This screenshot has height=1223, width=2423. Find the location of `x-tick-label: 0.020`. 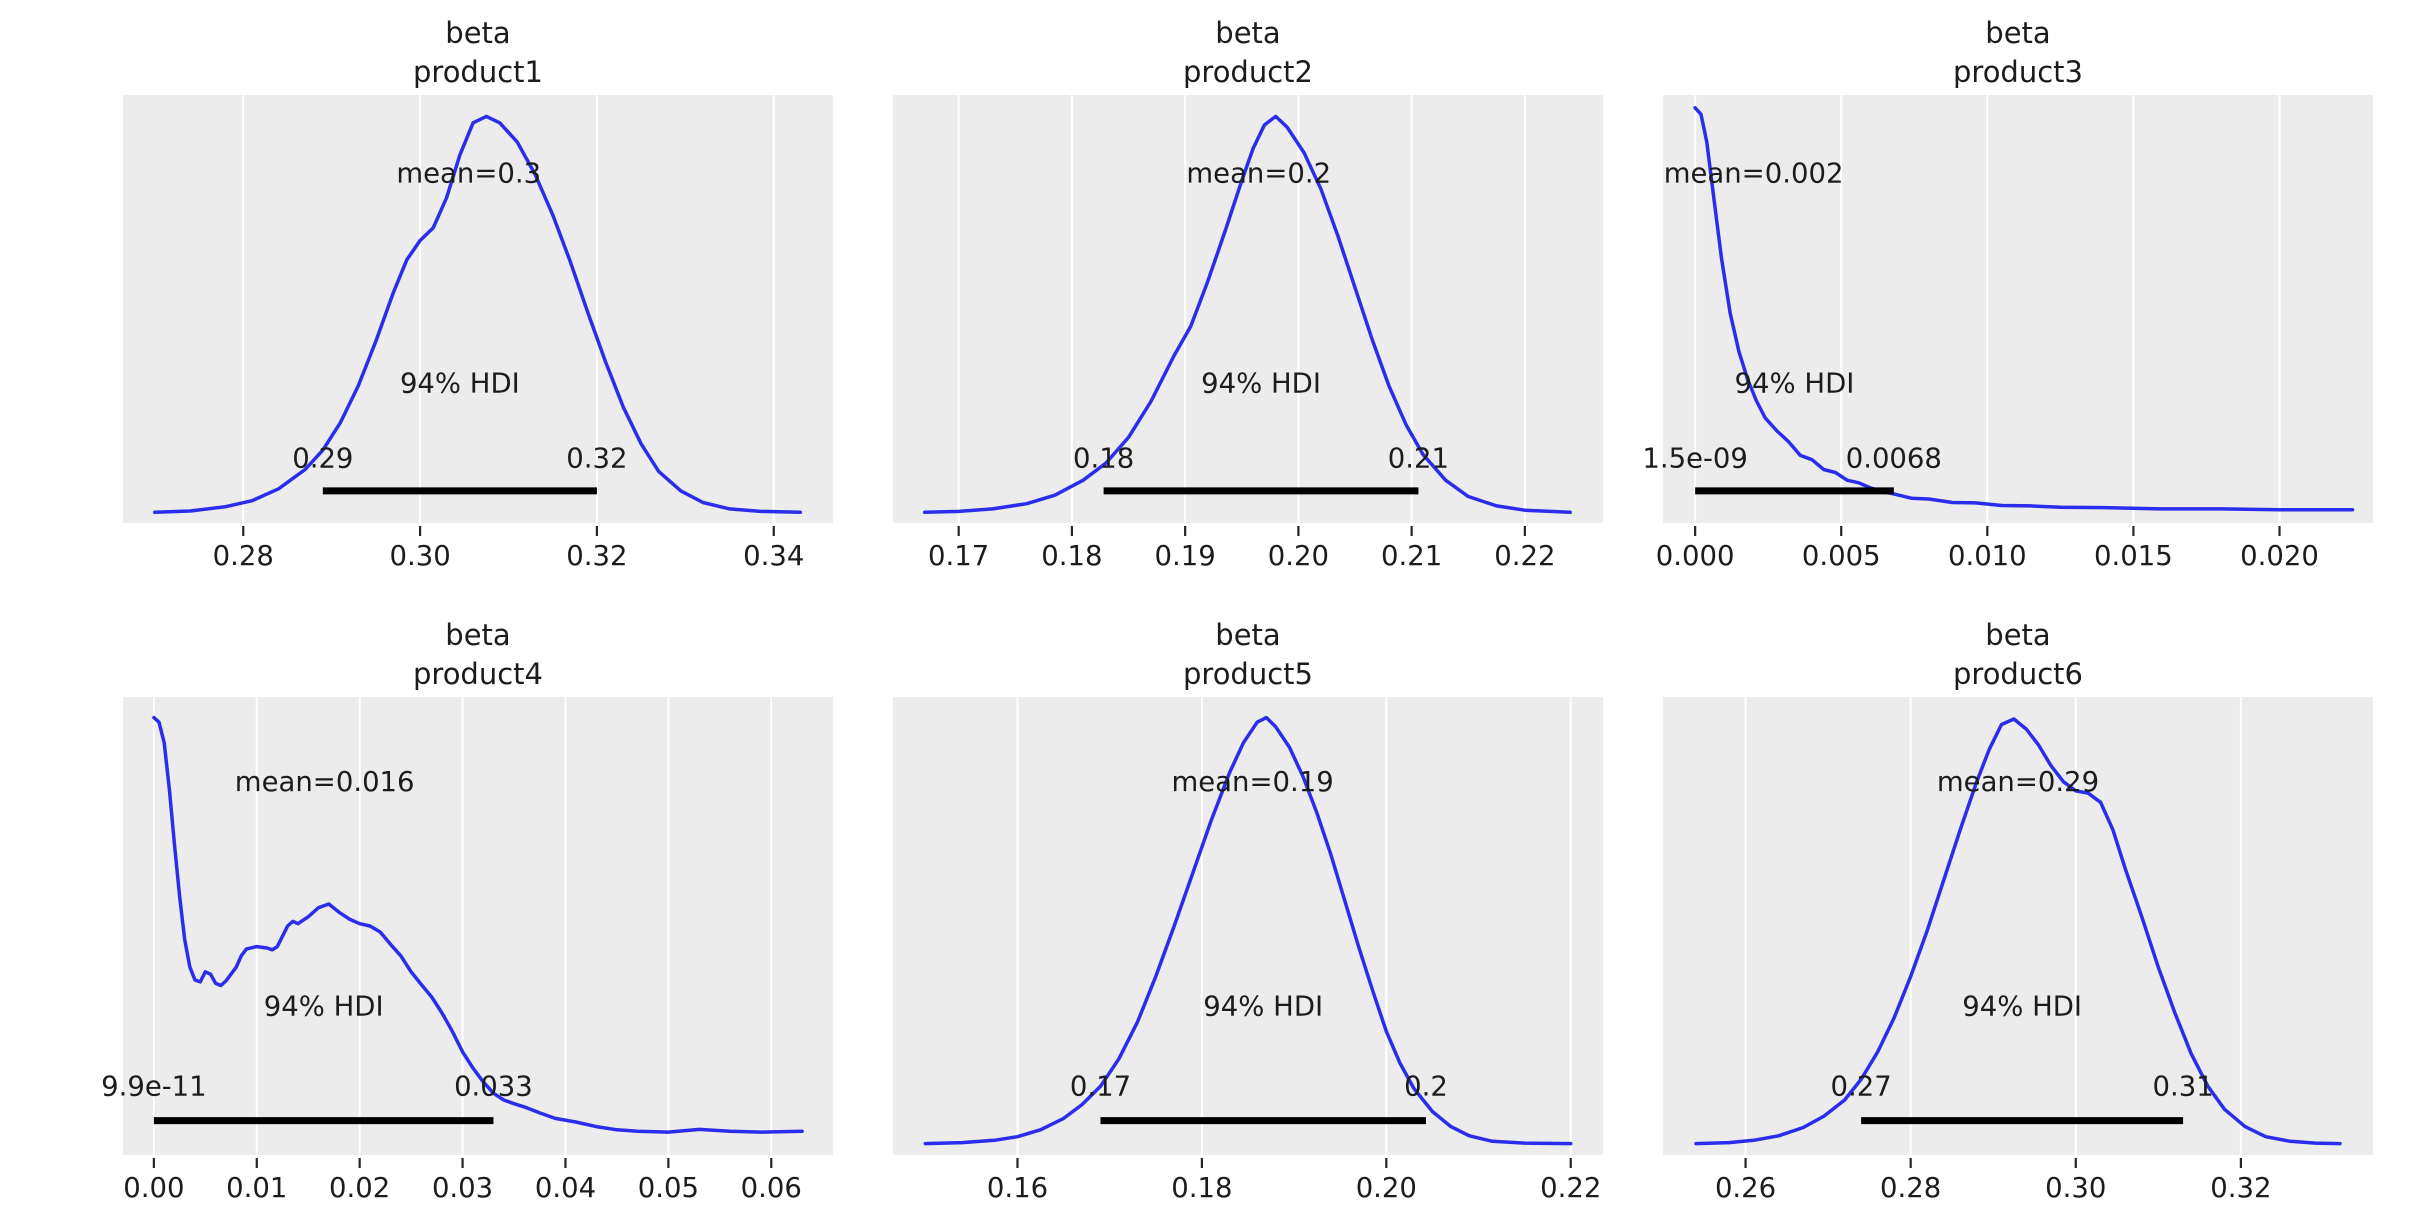

x-tick-label: 0.020 is located at coordinates (2279, 556).